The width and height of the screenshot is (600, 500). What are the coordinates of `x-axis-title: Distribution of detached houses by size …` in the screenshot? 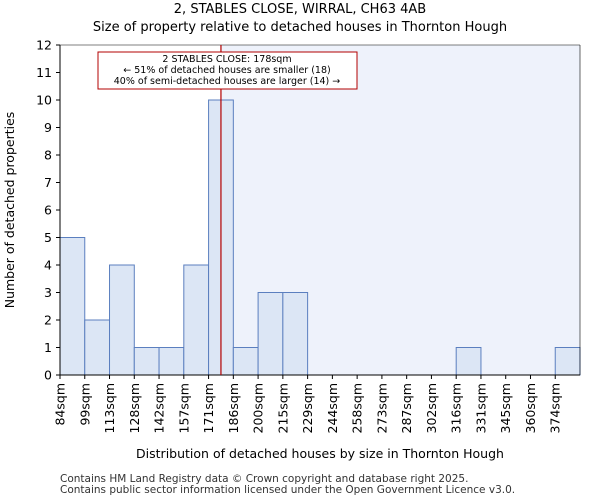 It's located at (320, 453).